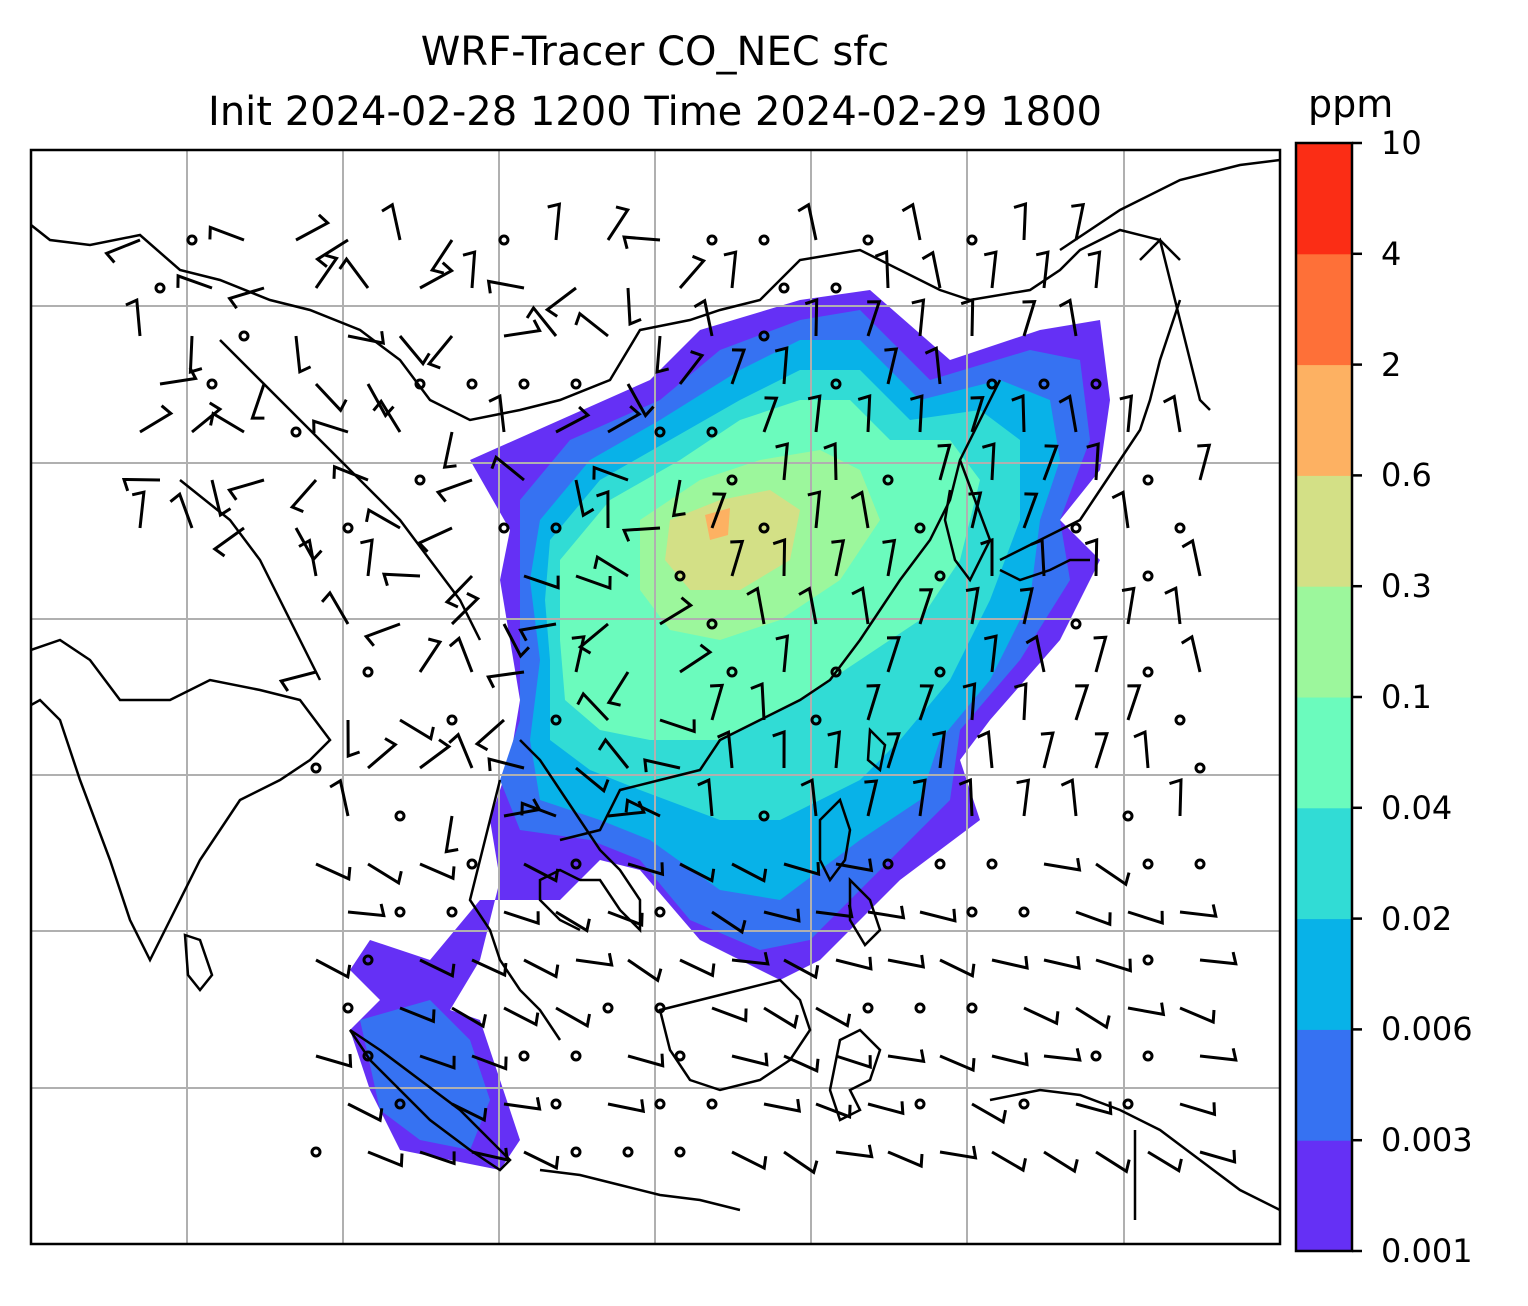 The width and height of the screenshot is (1528, 1306). I want to click on colorbar-tick-label: 0.001, so click(1427, 1251).